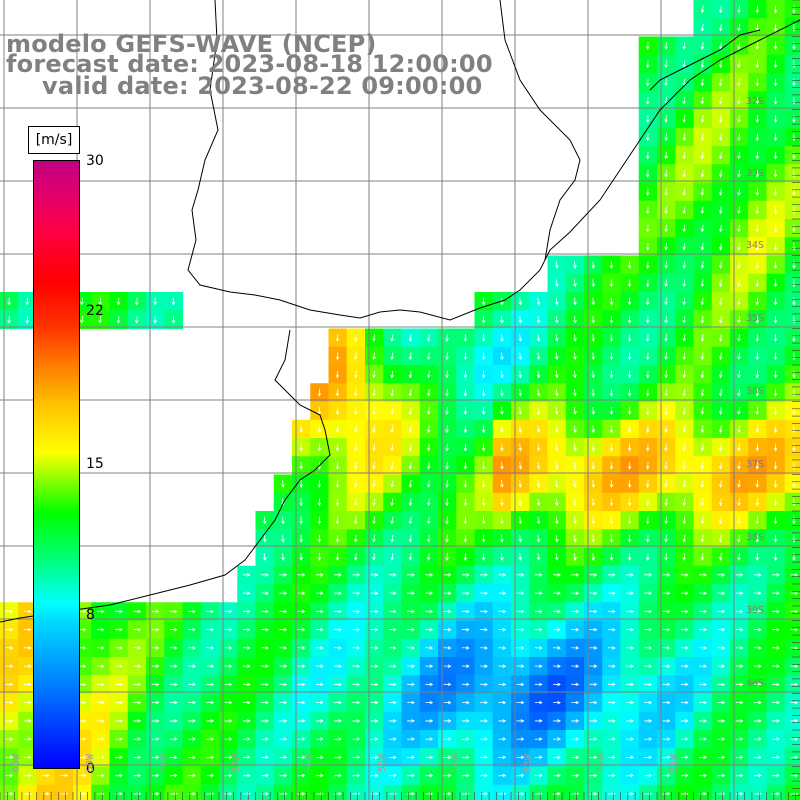  What do you see at coordinates (601, 762) in the screenshot?
I see `lon-label-52w: 52W` at bounding box center [601, 762].